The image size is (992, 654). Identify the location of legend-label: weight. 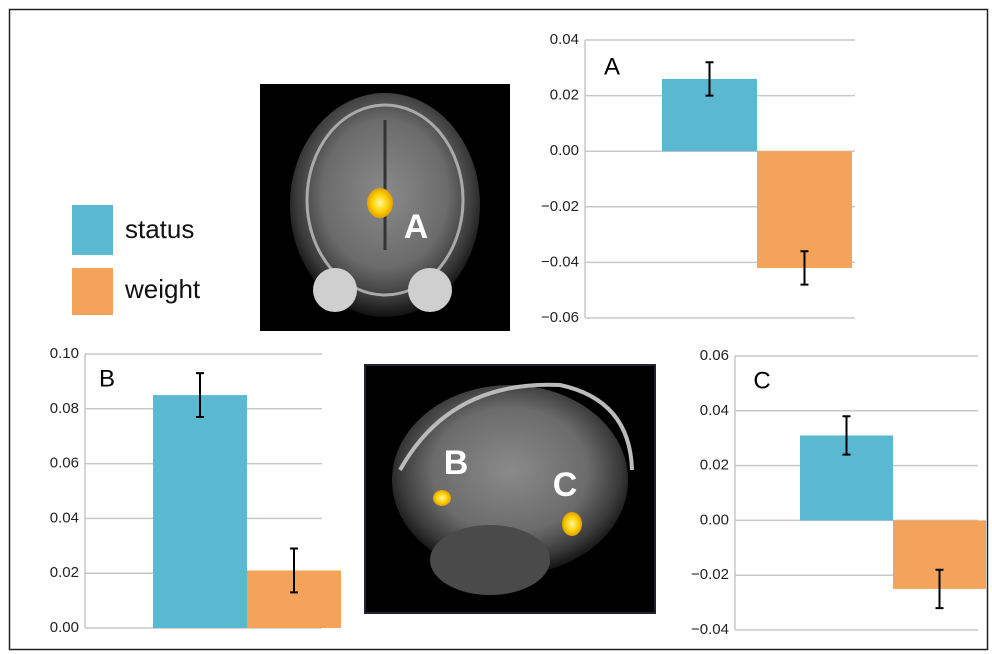
(162, 289).